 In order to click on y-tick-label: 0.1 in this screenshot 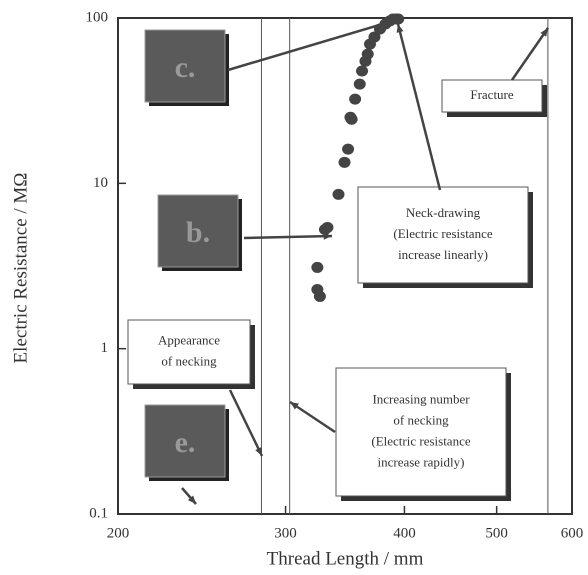, I will do `click(98, 513)`.